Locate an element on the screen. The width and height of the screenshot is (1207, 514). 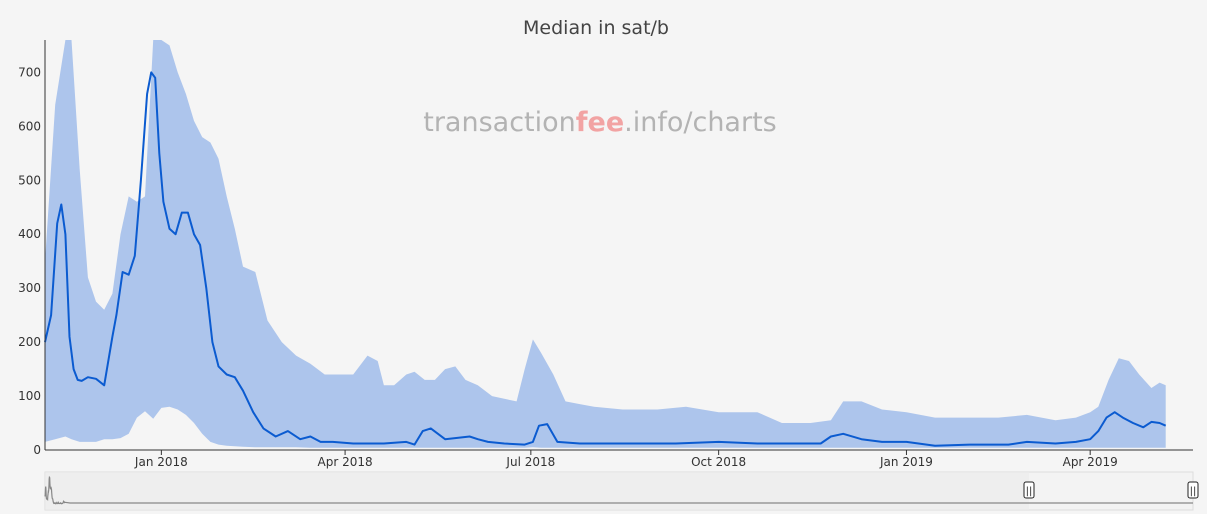
x-tick-label: Jul 2018 is located at coordinates (530, 462).